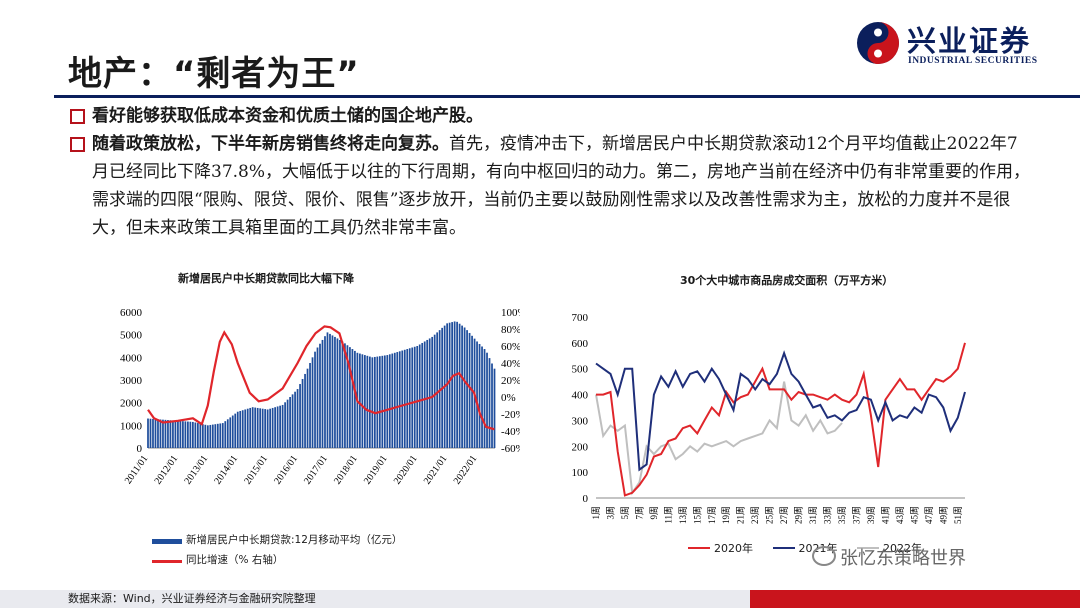 The width and height of the screenshot is (1080, 608). Describe the element at coordinates (508, 398) in the screenshot. I see `y2-tick-label: 0%` at that location.